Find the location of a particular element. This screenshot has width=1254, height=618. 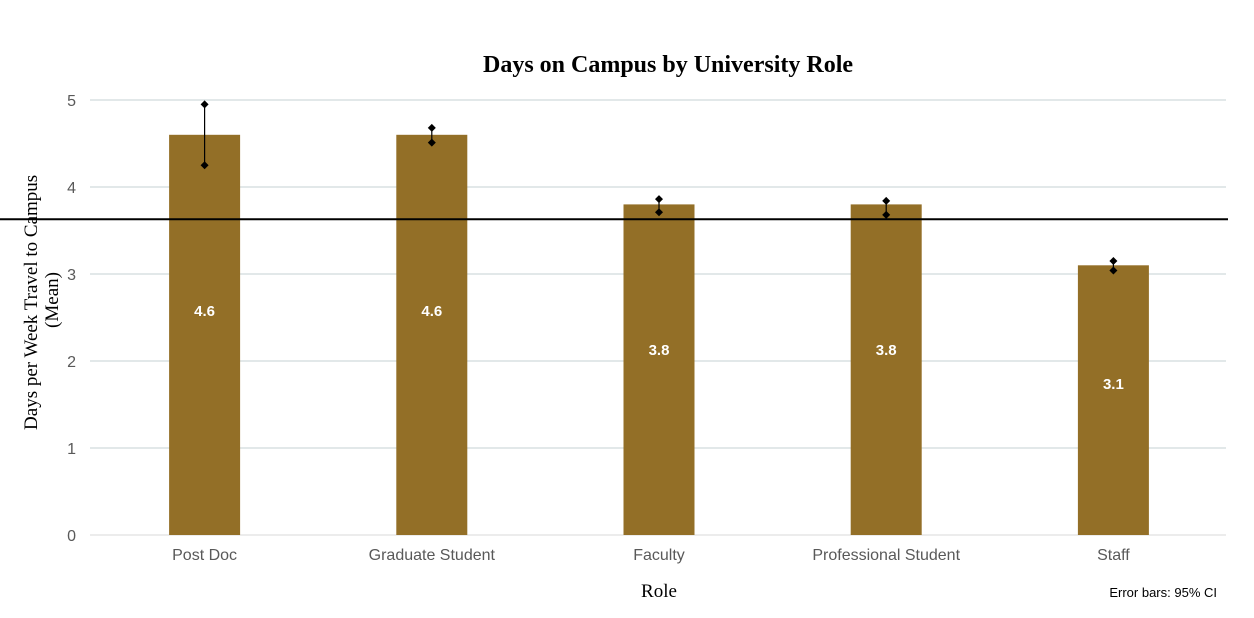

y-axis-title-line-2: (Mean) is located at coordinates (52, 300).